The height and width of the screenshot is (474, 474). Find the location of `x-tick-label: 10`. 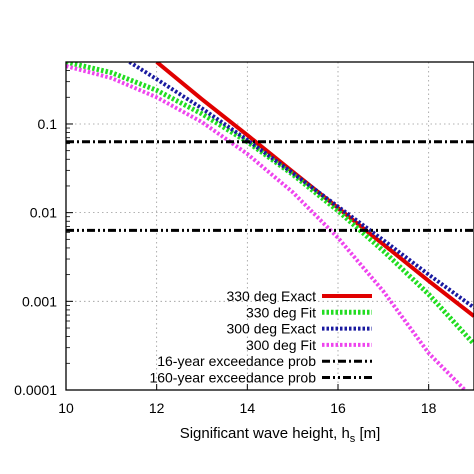

x-tick-label: 10 is located at coordinates (66, 408).